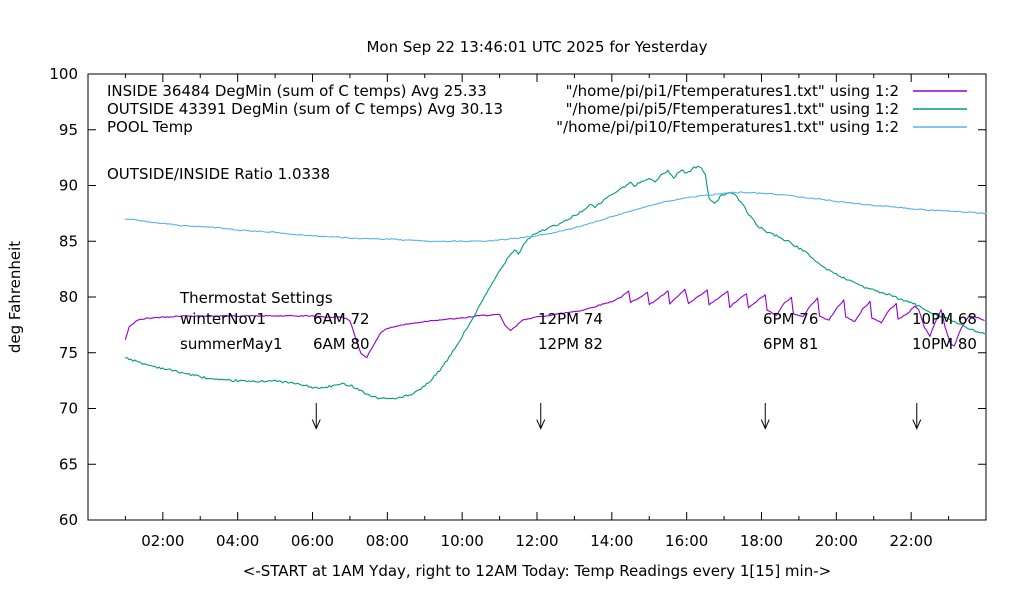 The image size is (1020, 600). What do you see at coordinates (555, 217) in the screenshot?
I see `series-line-pool` at bounding box center [555, 217].